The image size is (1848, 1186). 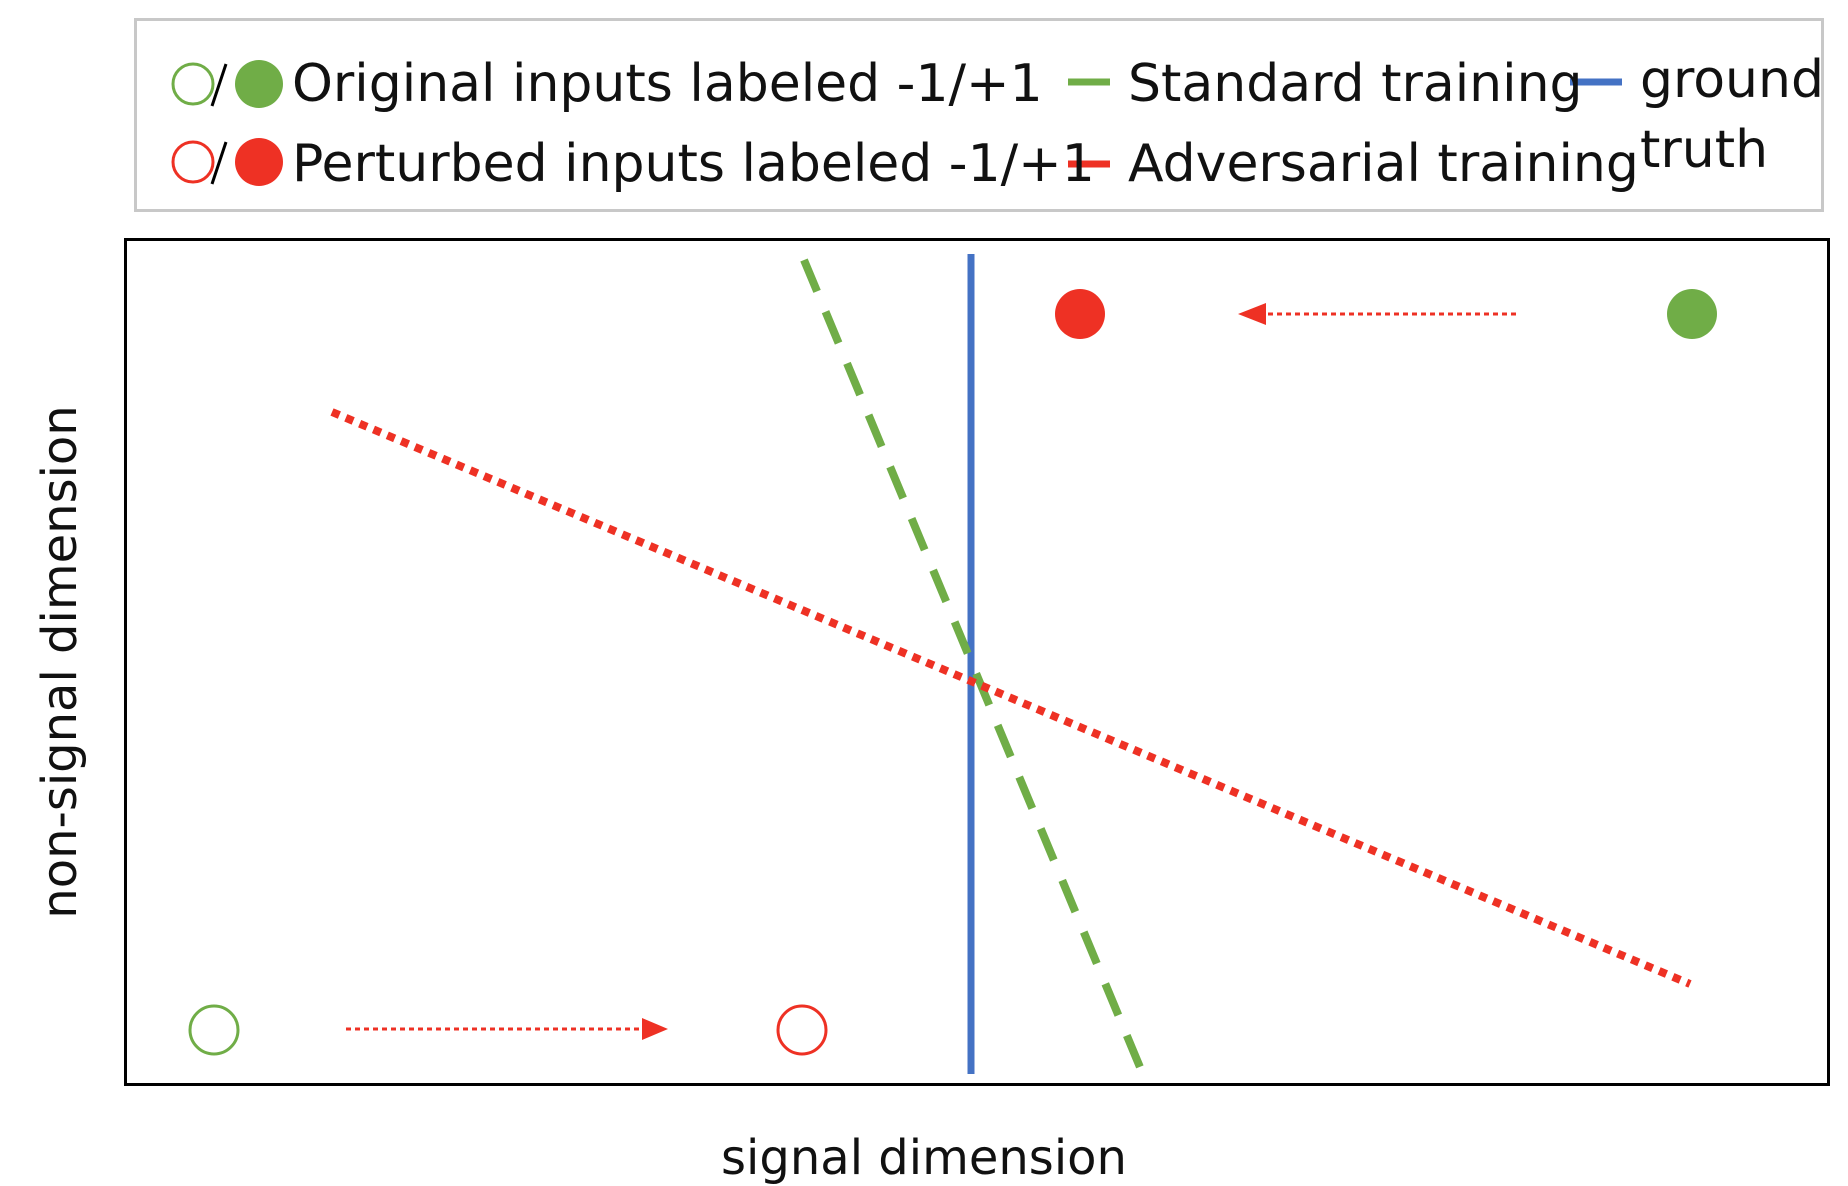 What do you see at coordinates (214, 1030) in the screenshot?
I see `original-negative-point` at bounding box center [214, 1030].